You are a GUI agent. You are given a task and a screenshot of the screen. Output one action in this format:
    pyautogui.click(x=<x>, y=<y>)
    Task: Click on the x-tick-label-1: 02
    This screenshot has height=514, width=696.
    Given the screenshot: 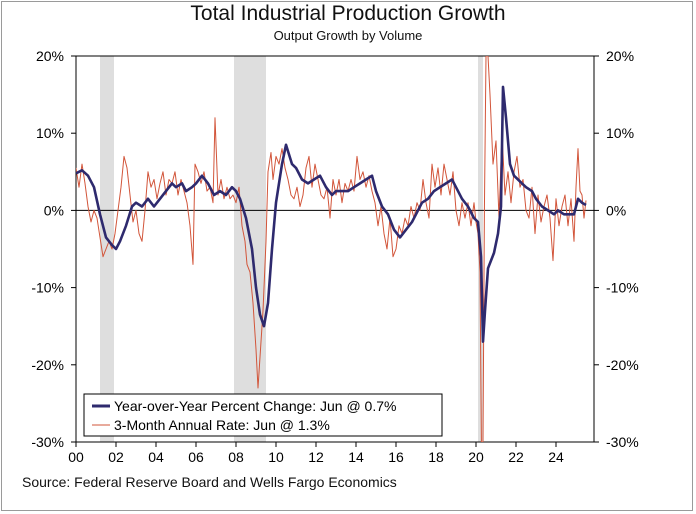 What is the action you would take?
    pyautogui.click(x=116, y=457)
    